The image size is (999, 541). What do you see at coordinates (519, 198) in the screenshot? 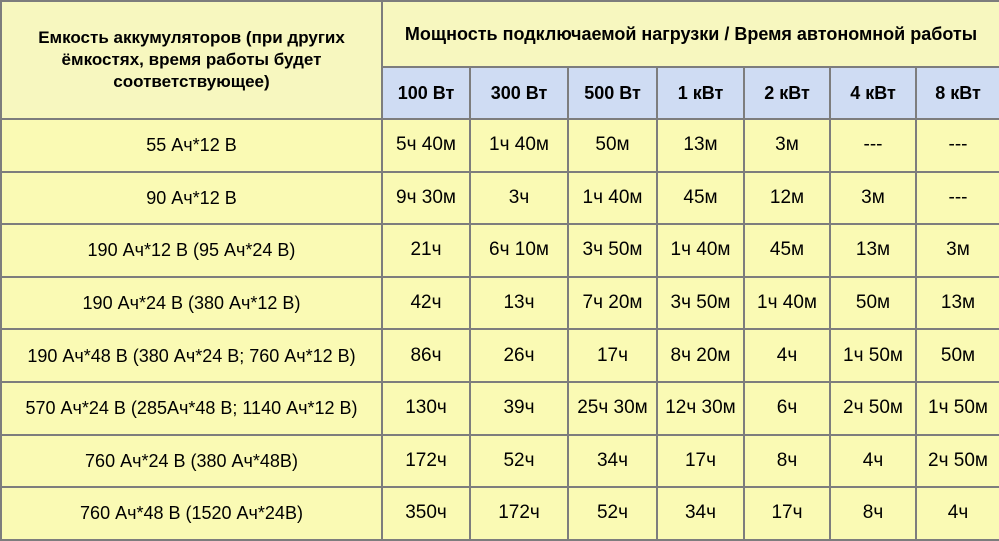
I see `runtime-cell: 3ч` at bounding box center [519, 198].